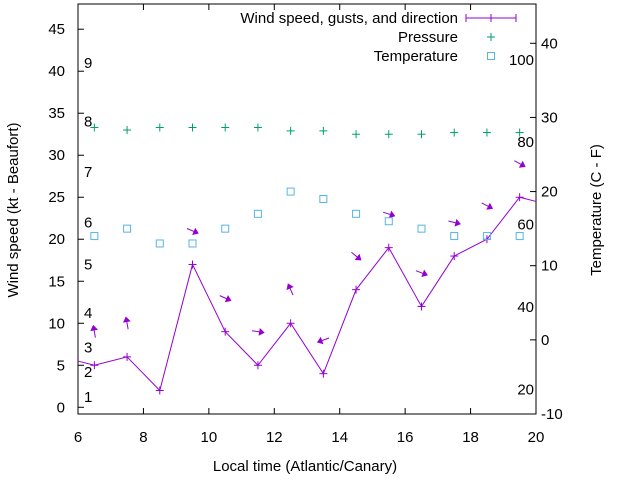 Image resolution: width=640 pixels, height=480 pixels. Describe the element at coordinates (470, 437) in the screenshot. I see `x-tick-label: 18` at that location.